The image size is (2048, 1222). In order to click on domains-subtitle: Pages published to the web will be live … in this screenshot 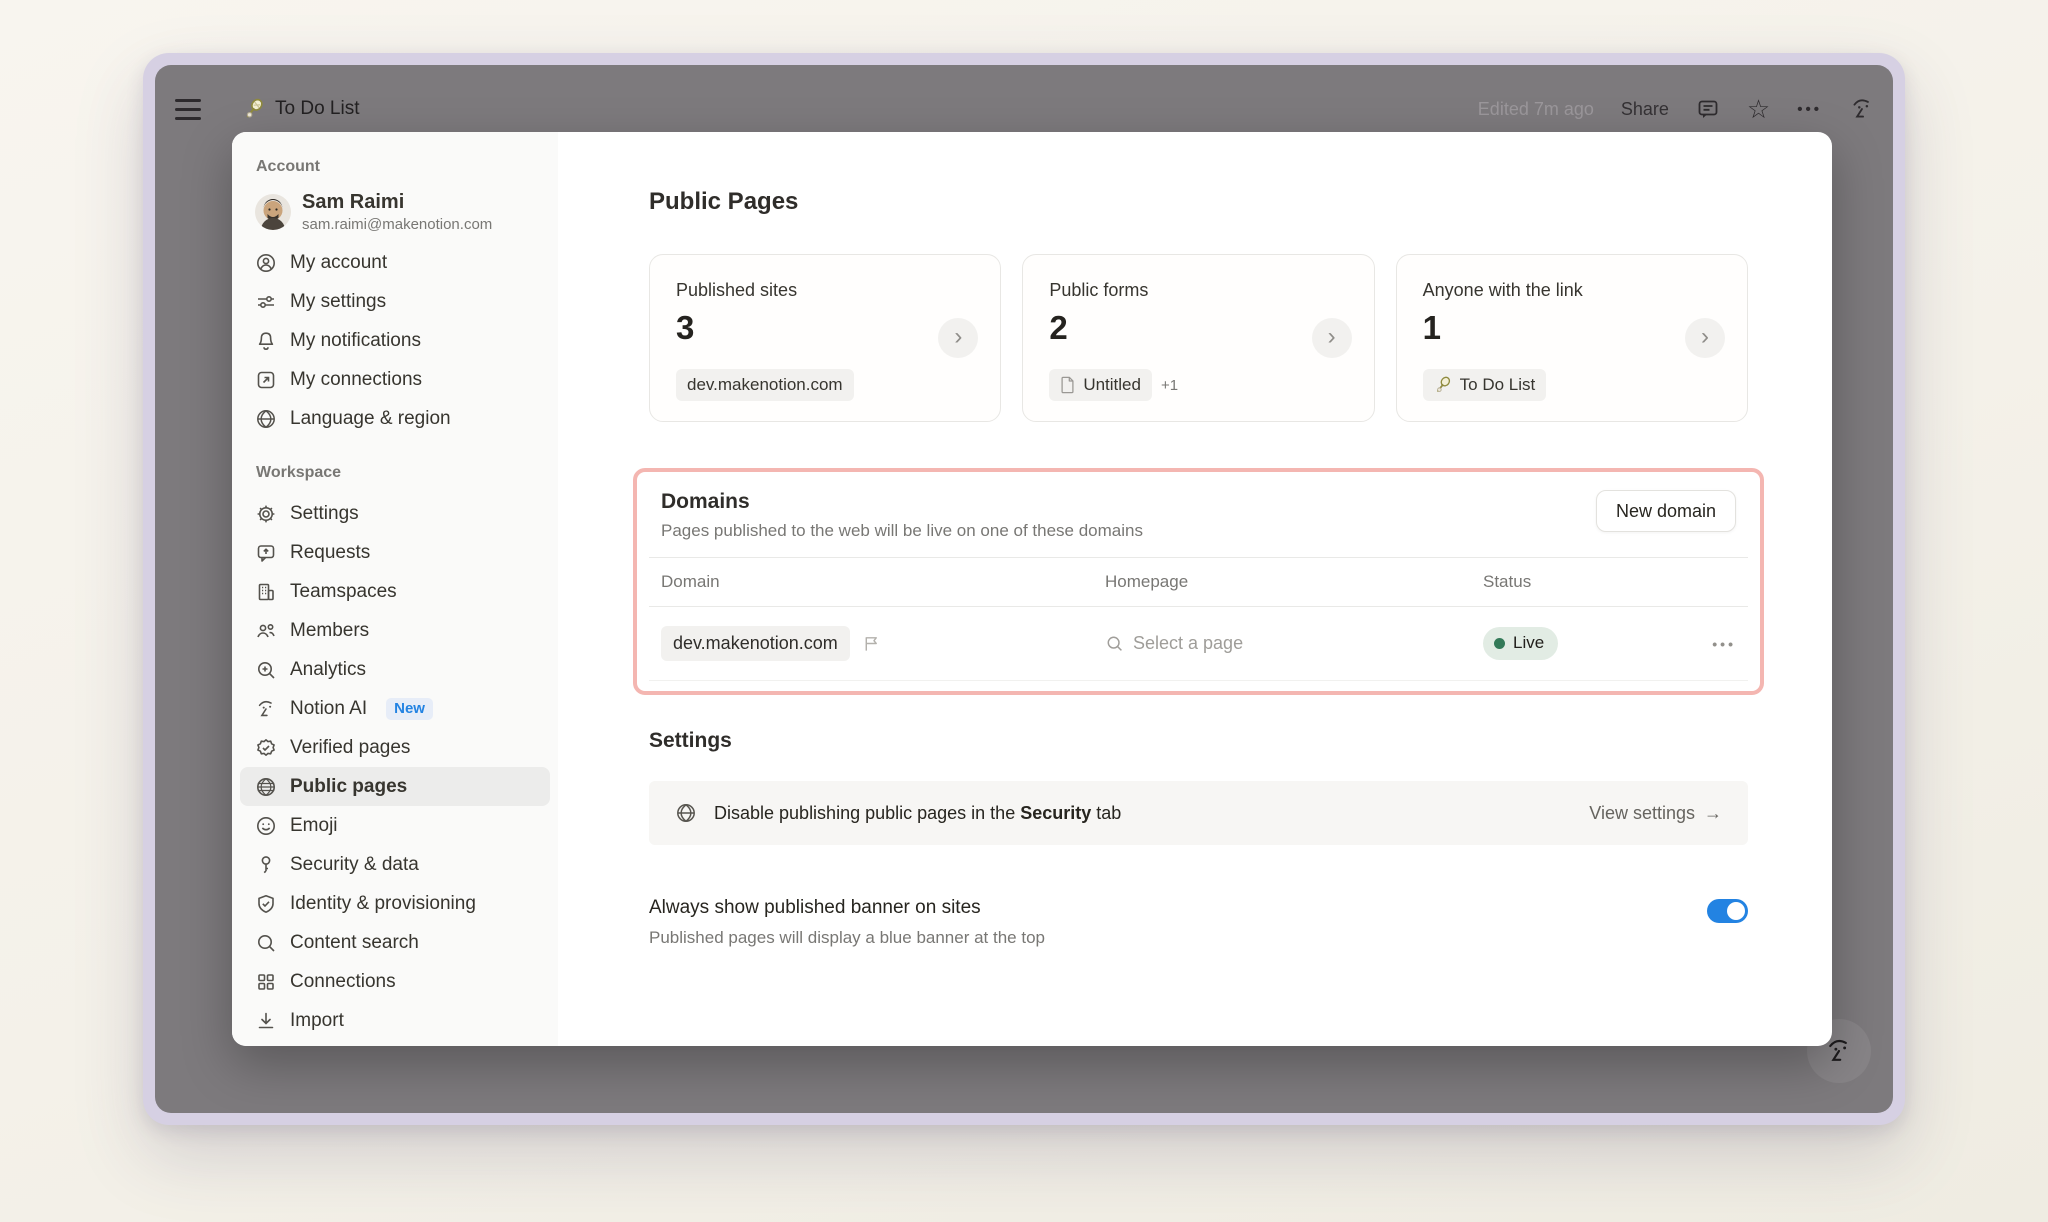, I will do `click(902, 530)`.